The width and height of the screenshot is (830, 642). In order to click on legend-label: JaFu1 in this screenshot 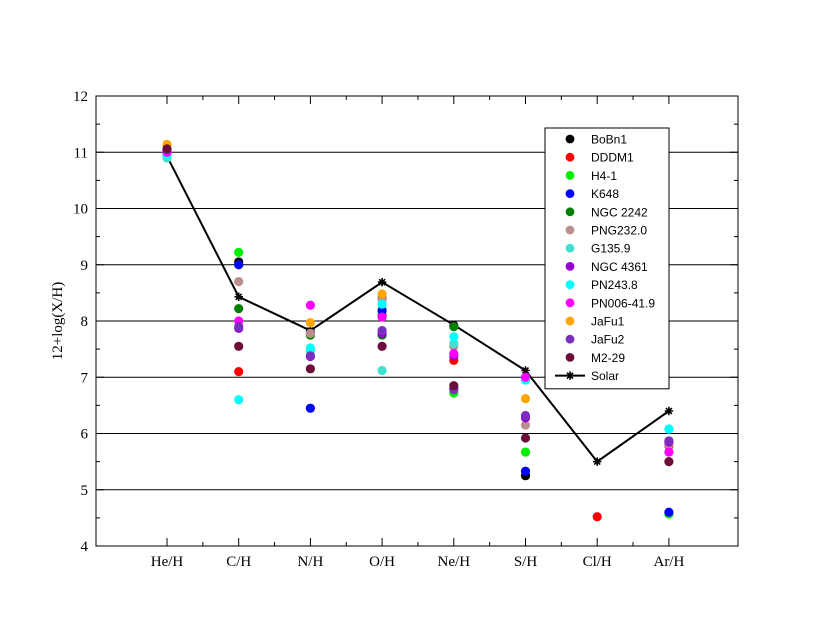, I will do `click(608, 322)`.